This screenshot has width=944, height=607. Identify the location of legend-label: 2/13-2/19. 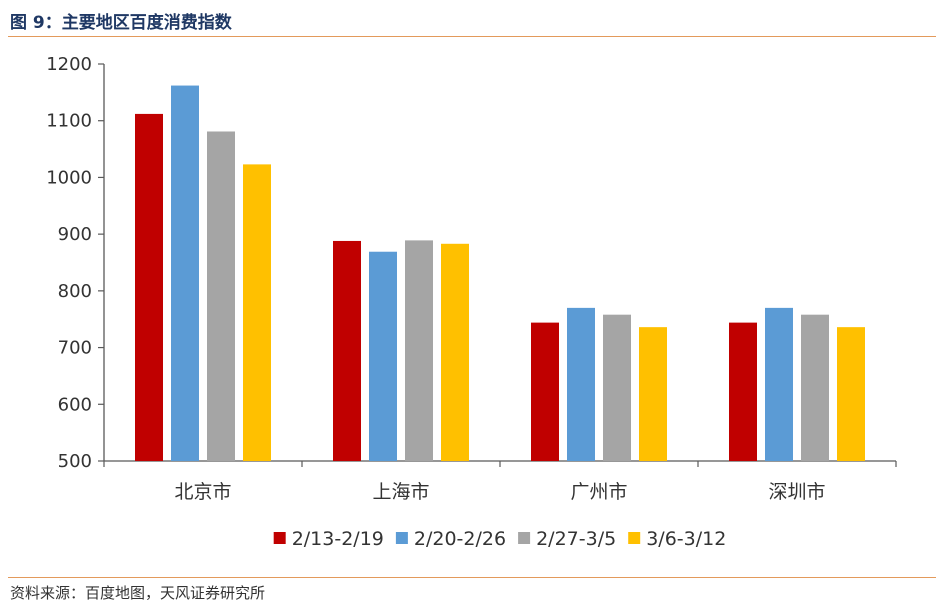
(338, 539).